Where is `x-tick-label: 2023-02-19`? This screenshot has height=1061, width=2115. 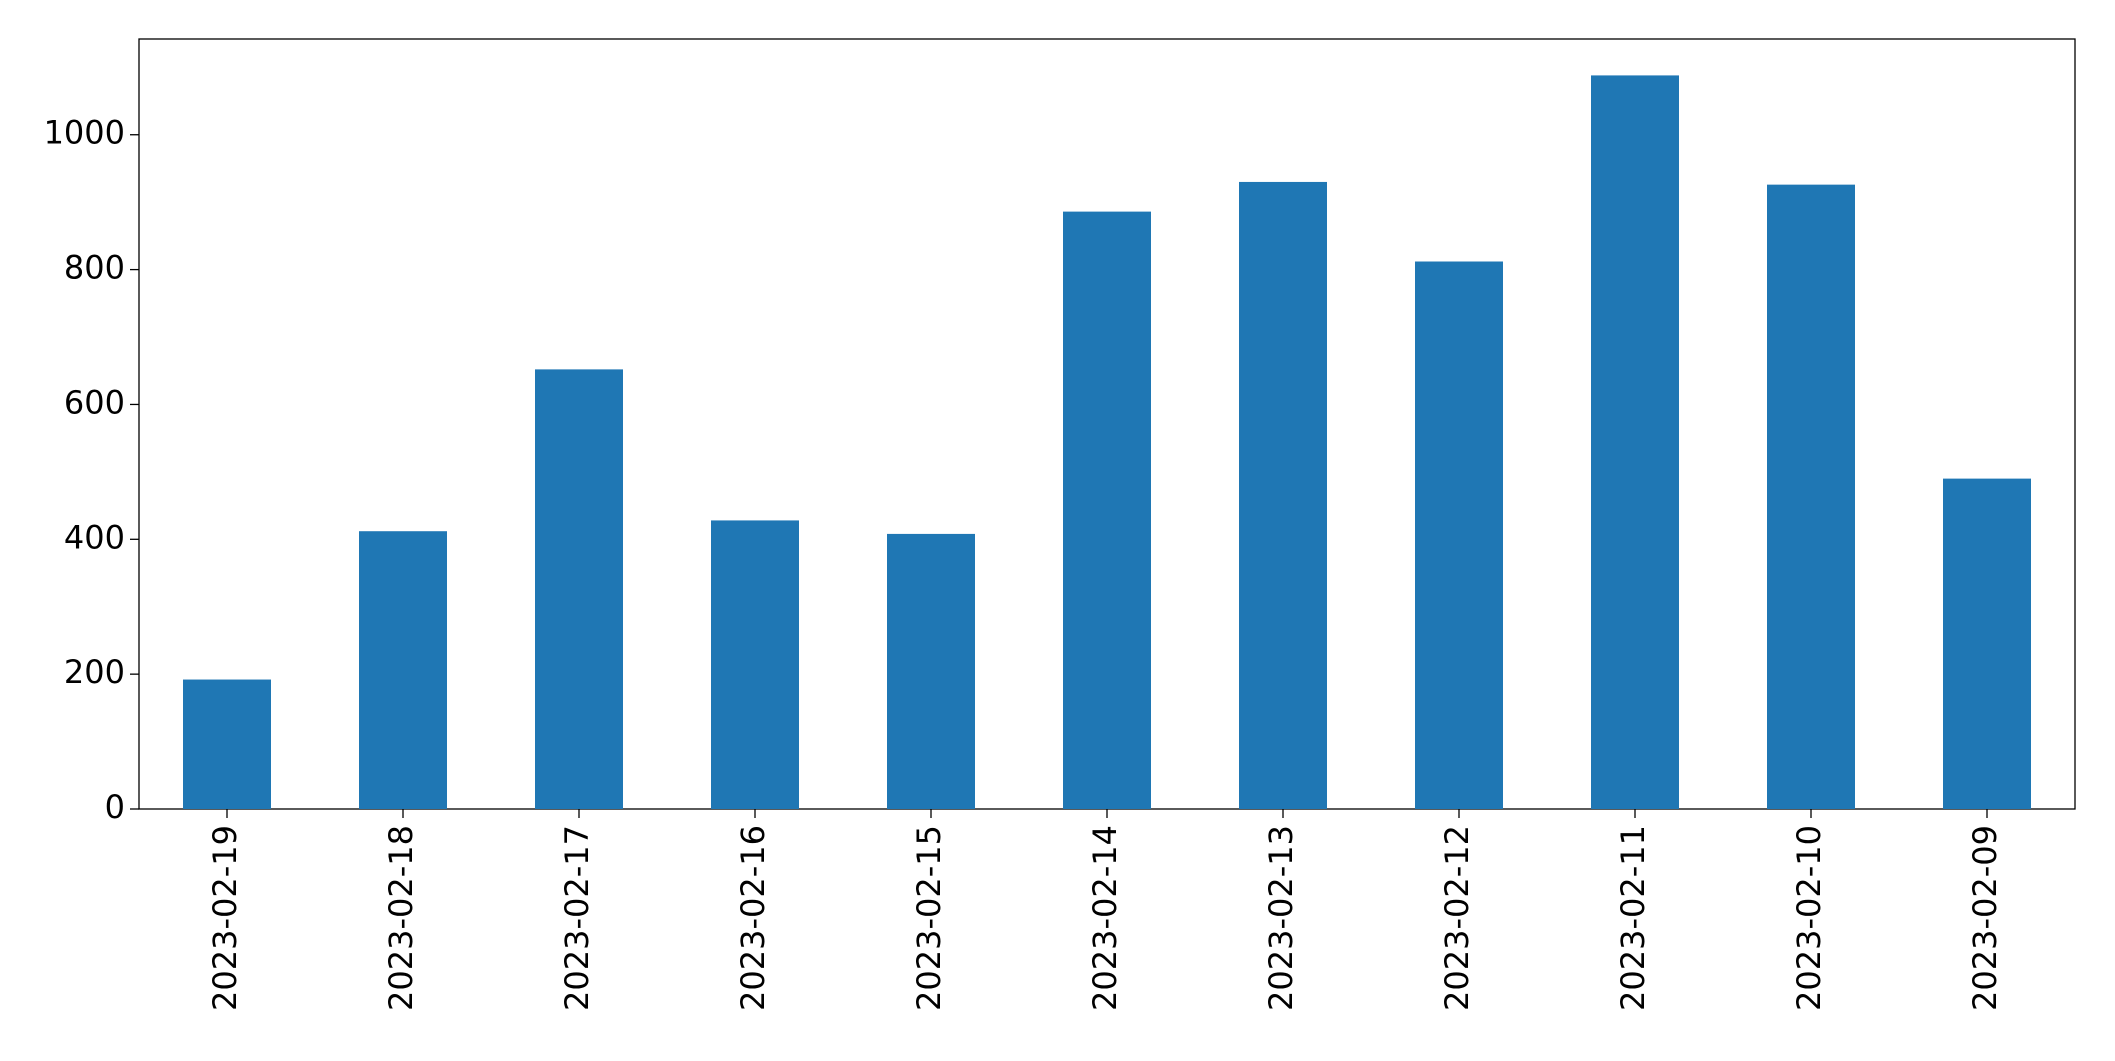 x-tick-label: 2023-02-19 is located at coordinates (225, 918).